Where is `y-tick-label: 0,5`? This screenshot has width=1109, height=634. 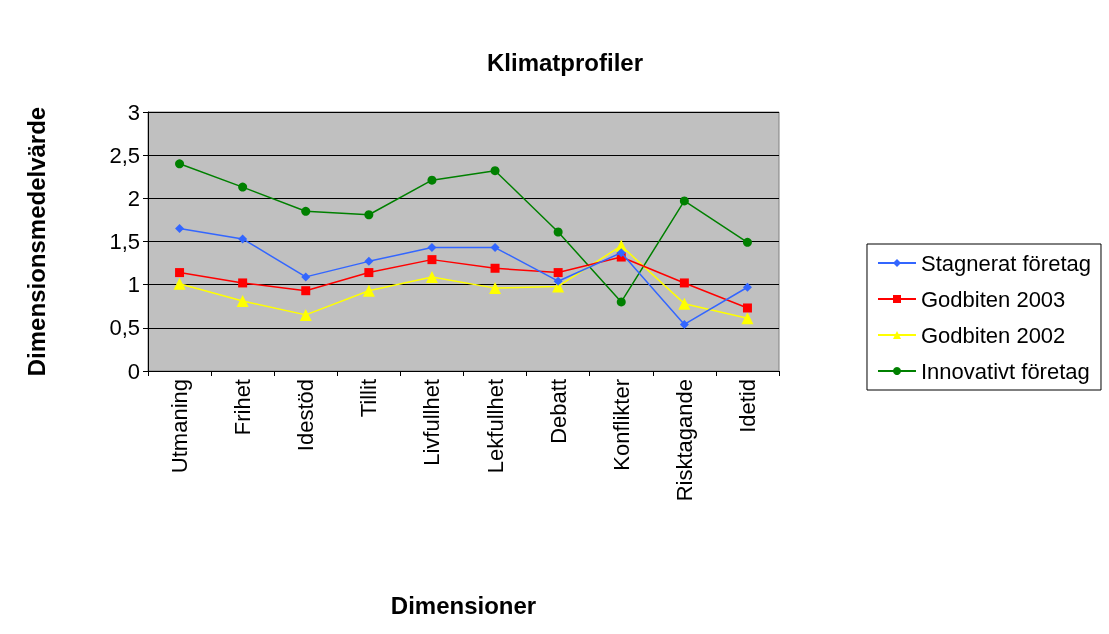
y-tick-label: 0,5 is located at coordinates (124, 328).